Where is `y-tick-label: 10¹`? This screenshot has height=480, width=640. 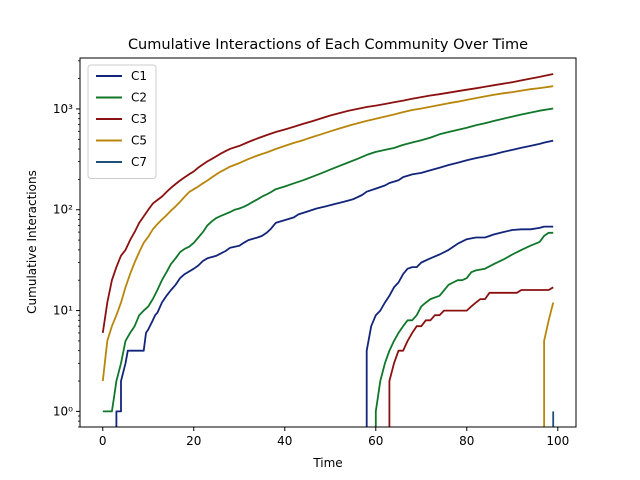
y-tick-label: 10¹ is located at coordinates (63, 311).